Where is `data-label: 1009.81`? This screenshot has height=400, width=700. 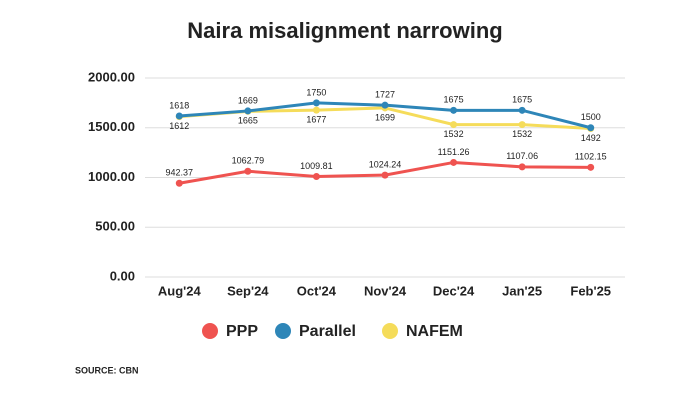 data-label: 1009.81 is located at coordinates (316, 166).